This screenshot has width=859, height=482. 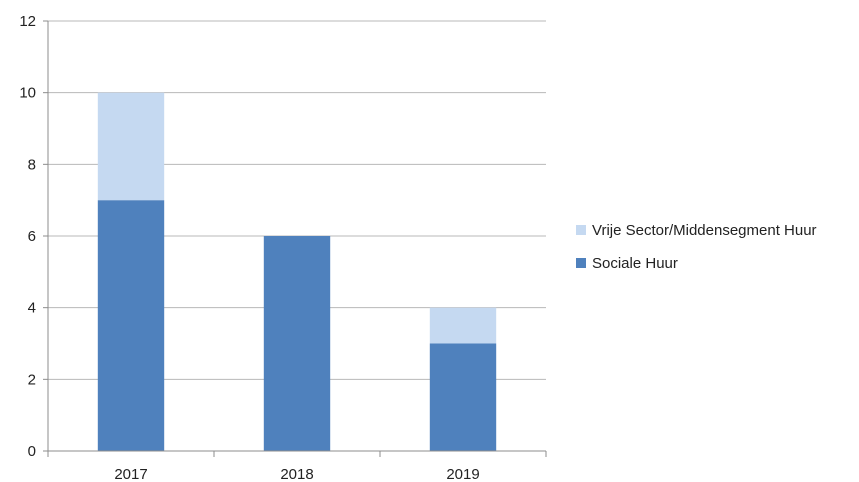 What do you see at coordinates (130, 474) in the screenshot?
I see `x-tick-label: 2017` at bounding box center [130, 474].